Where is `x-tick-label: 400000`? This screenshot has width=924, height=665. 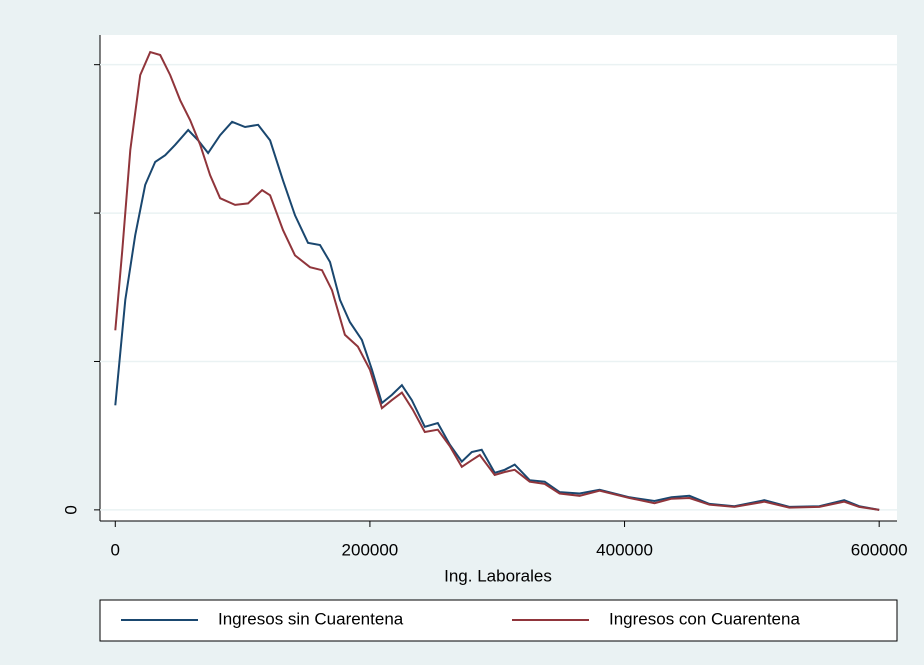 x-tick-label: 400000 is located at coordinates (624, 549).